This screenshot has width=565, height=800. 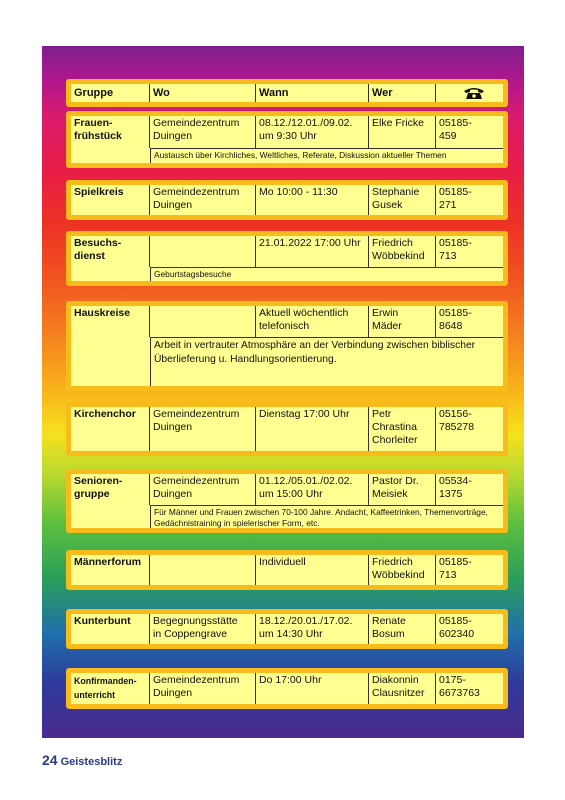 I want to click on page-footer: 24 Geistesblitz, so click(x=82, y=761).